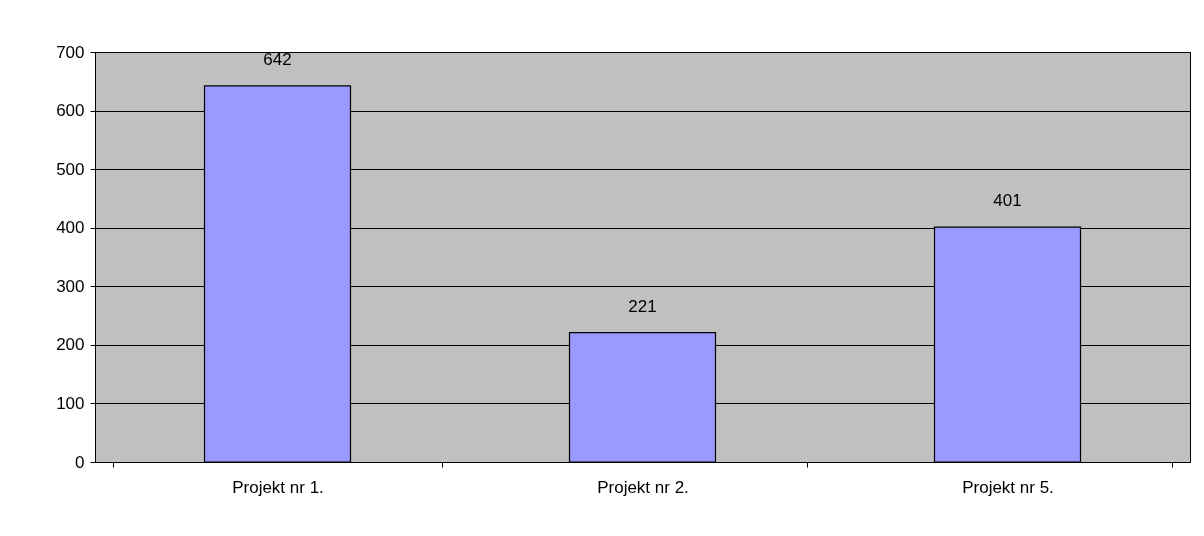 The image size is (1204, 536). I want to click on data-label: 401, so click(1007, 201).